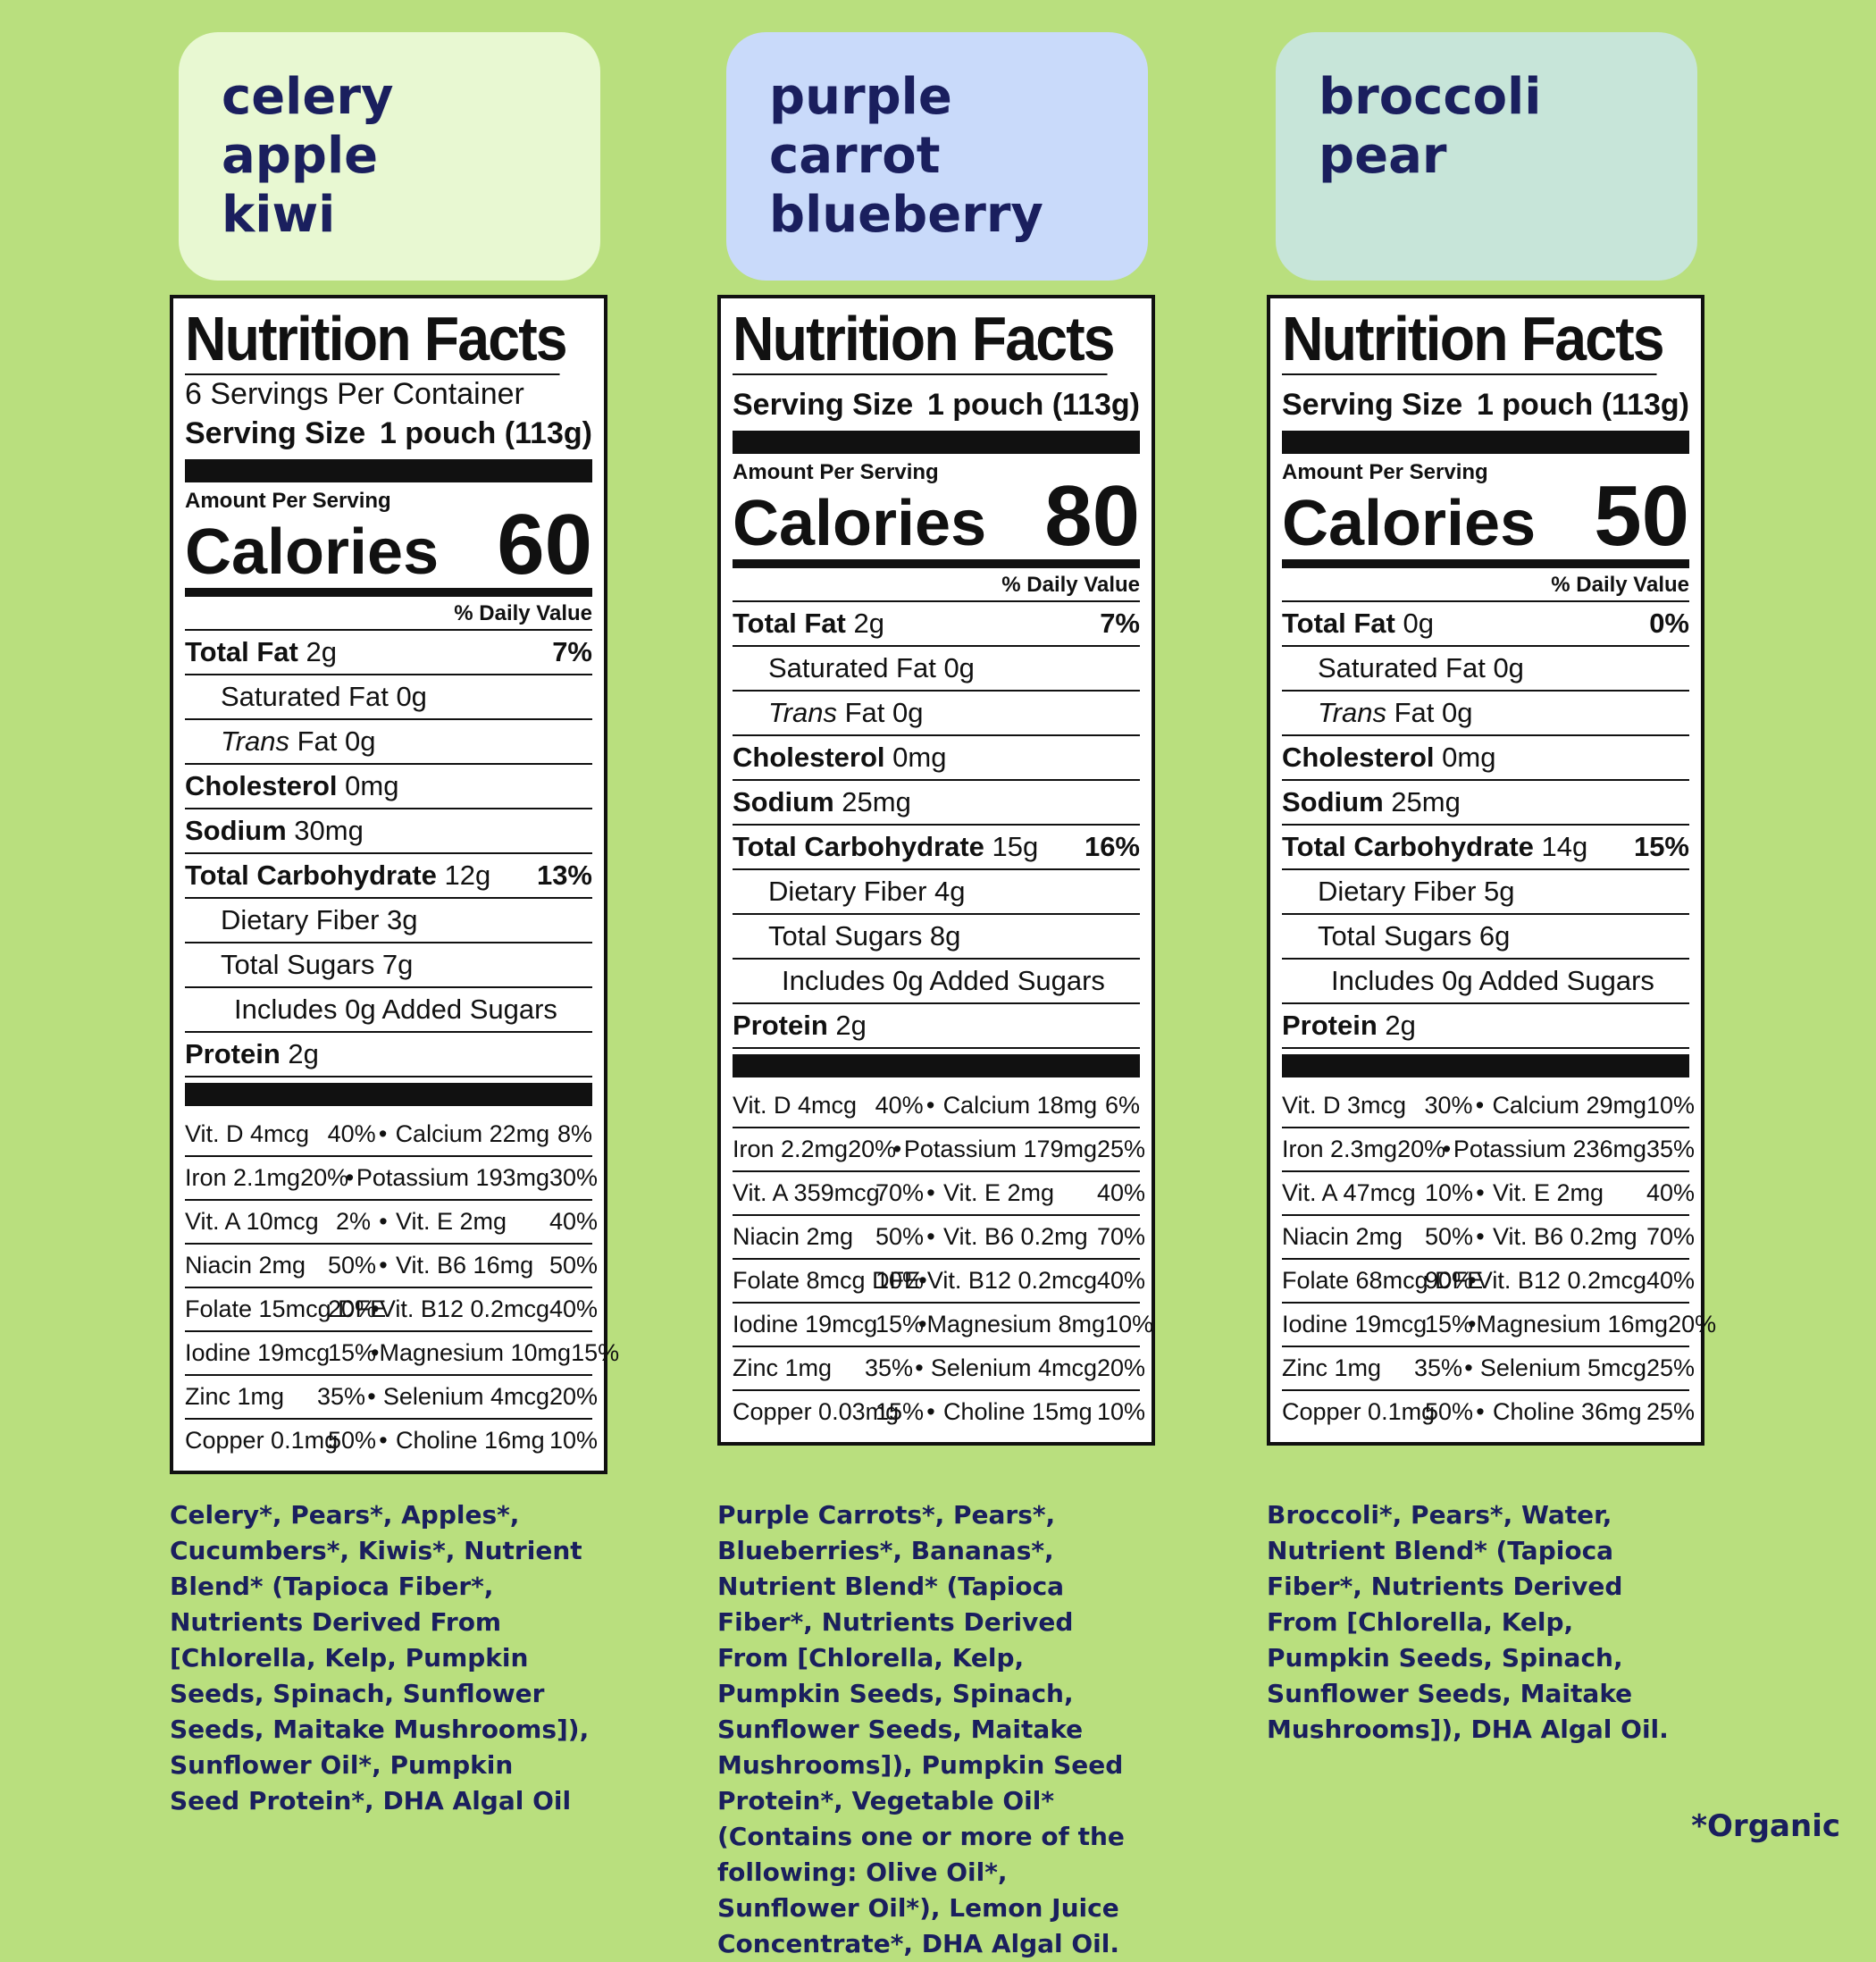 Image resolution: width=1876 pixels, height=1962 pixels. What do you see at coordinates (860, 523) in the screenshot?
I see `calories-label: Calories` at bounding box center [860, 523].